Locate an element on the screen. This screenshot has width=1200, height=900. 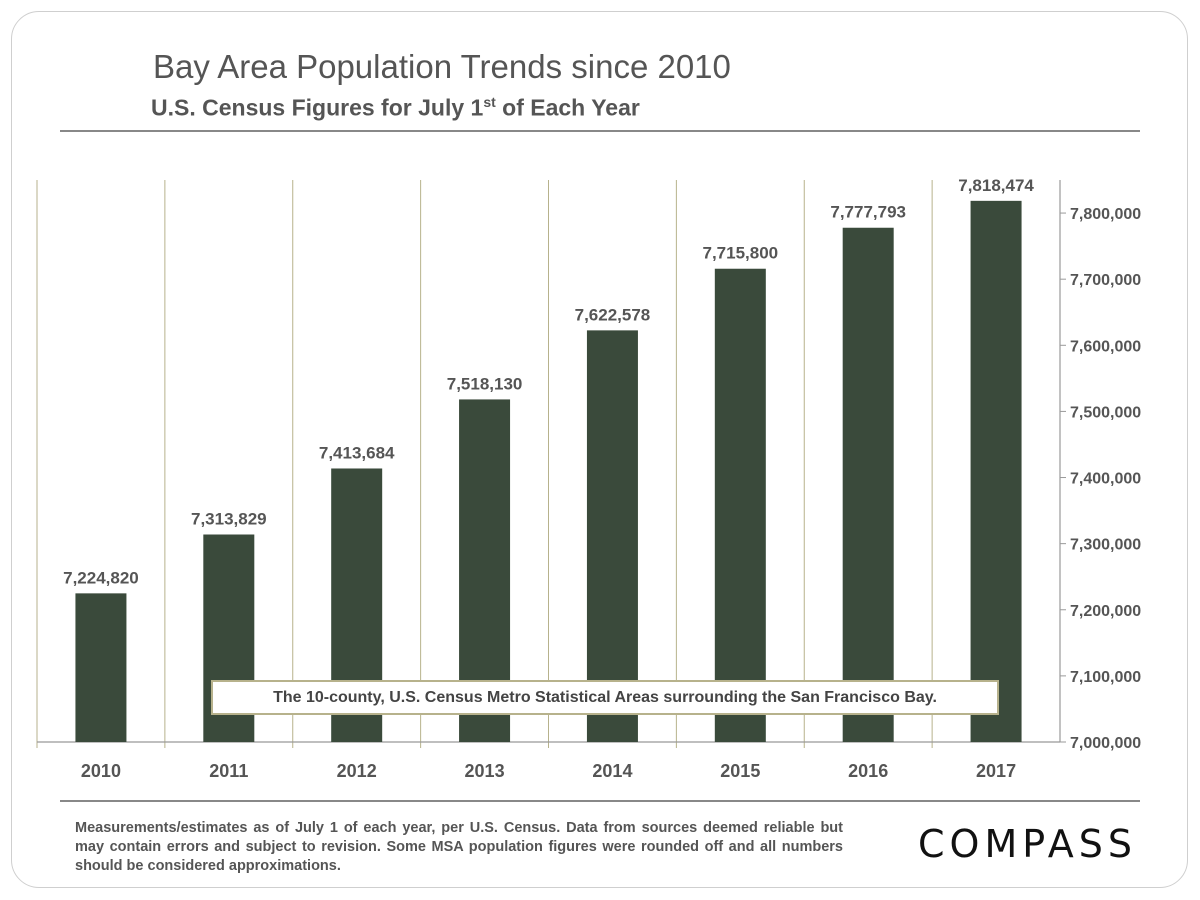
x-tick-label: 2016 is located at coordinates (868, 771).